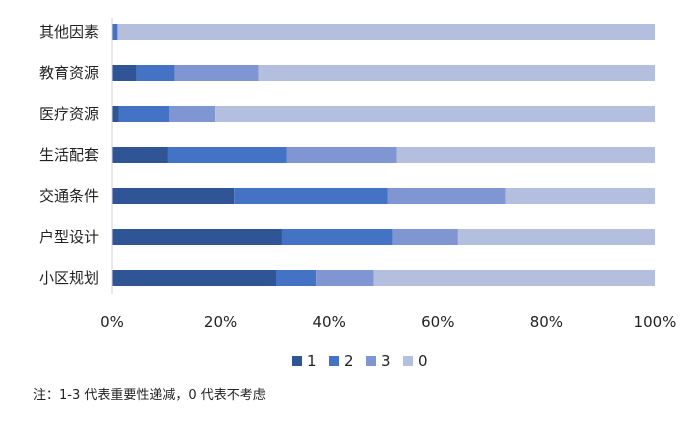  I want to click on footnote: 注：1-3 代表重要性递减，0 代表不考虑, so click(149, 395).